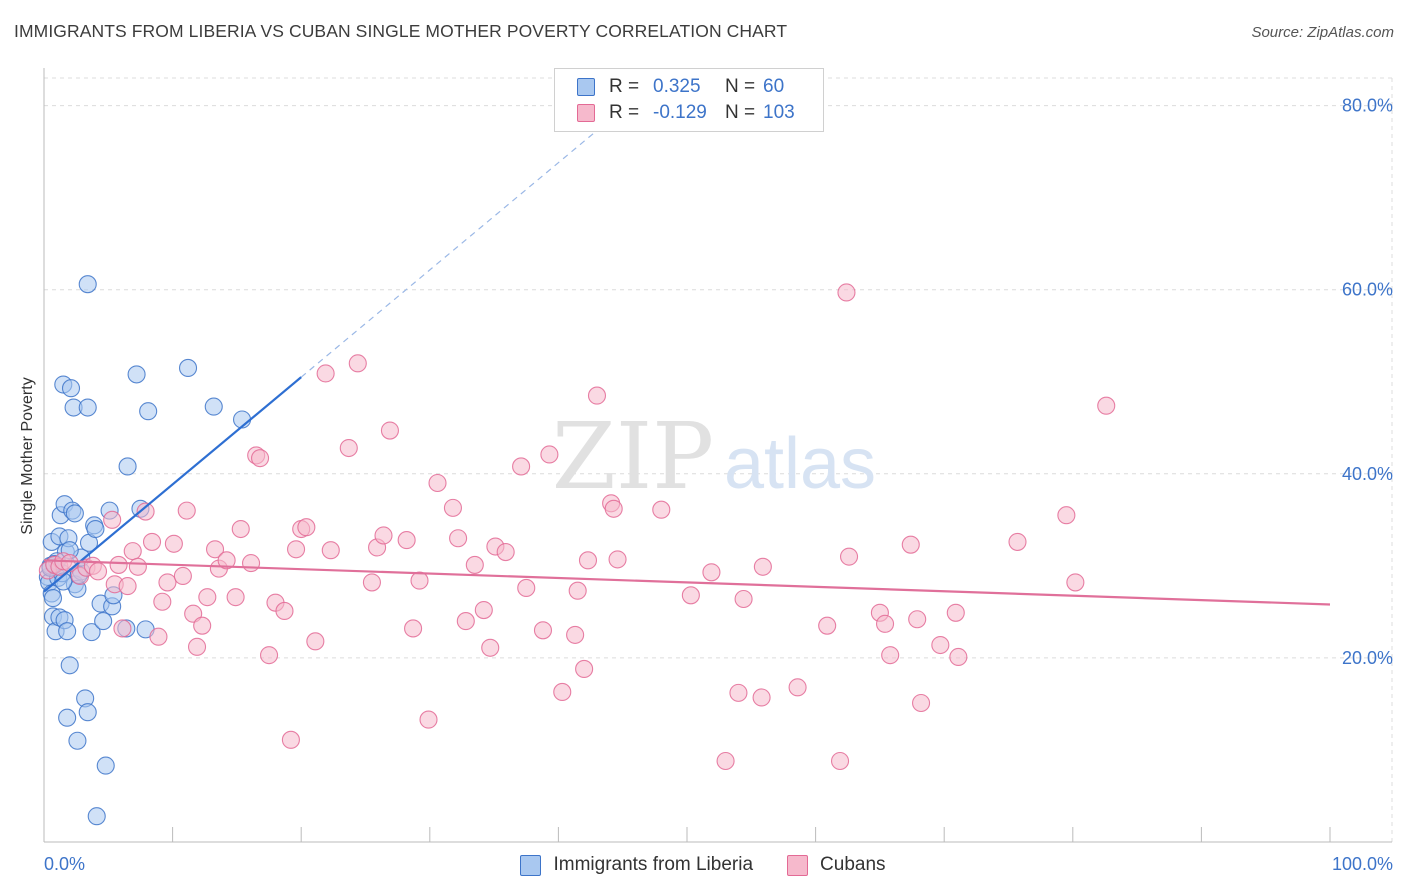  What do you see at coordinates (636, 865) in the screenshot?
I see `legend-item-liberia: Immigrants from Liberia` at bounding box center [636, 865].